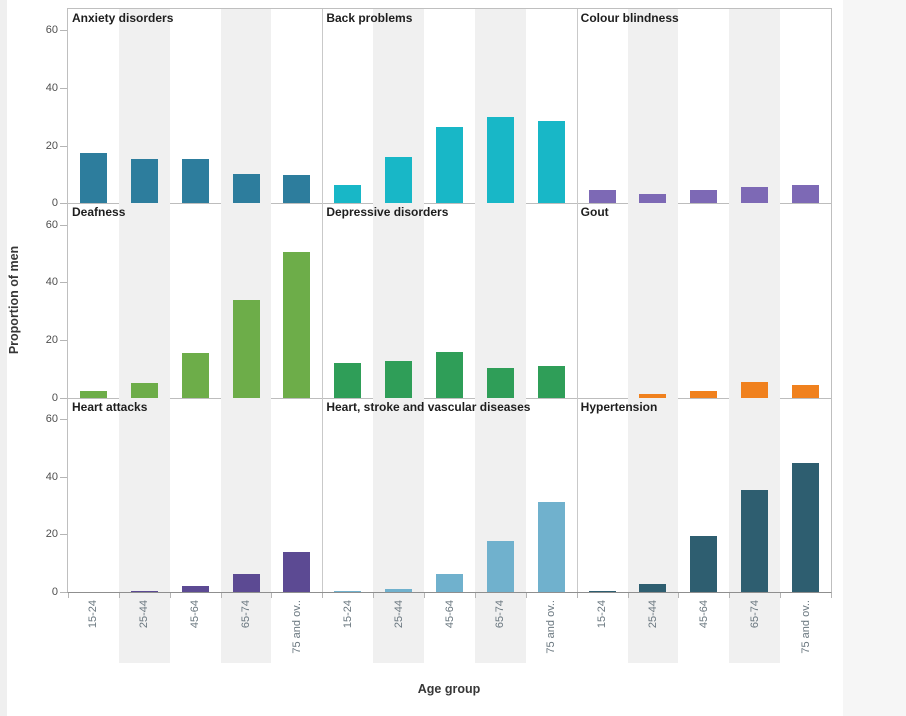 This screenshot has width=906, height=716. Describe the element at coordinates (551, 627) in the screenshot. I see `x-tick-label: 75 and ov..` at that location.